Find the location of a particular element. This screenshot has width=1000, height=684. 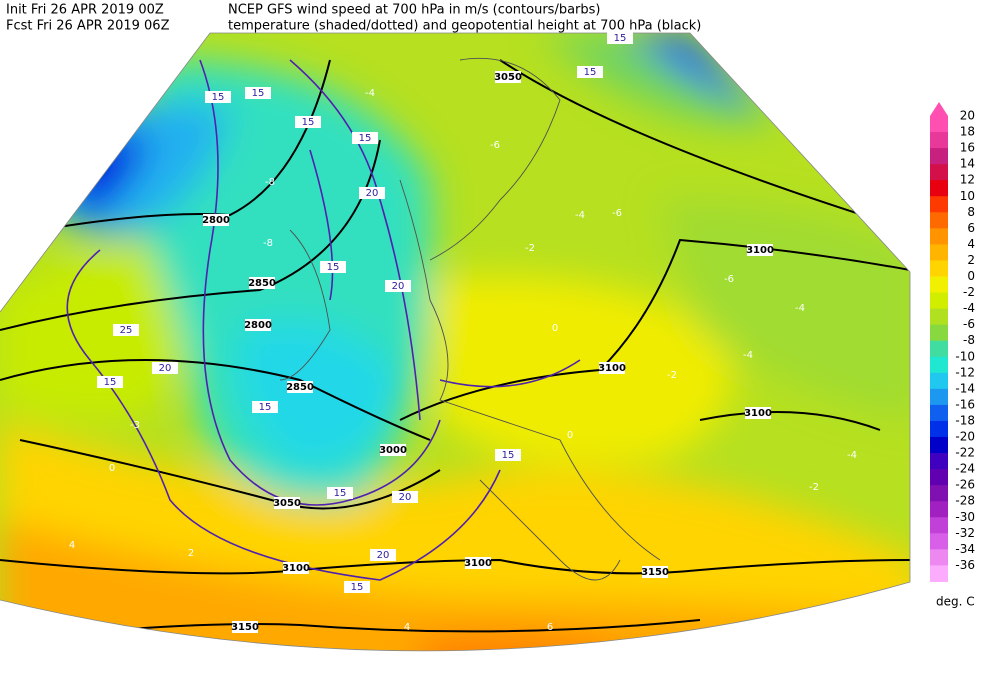

colorbar-label: -28 is located at coordinates (965, 501).